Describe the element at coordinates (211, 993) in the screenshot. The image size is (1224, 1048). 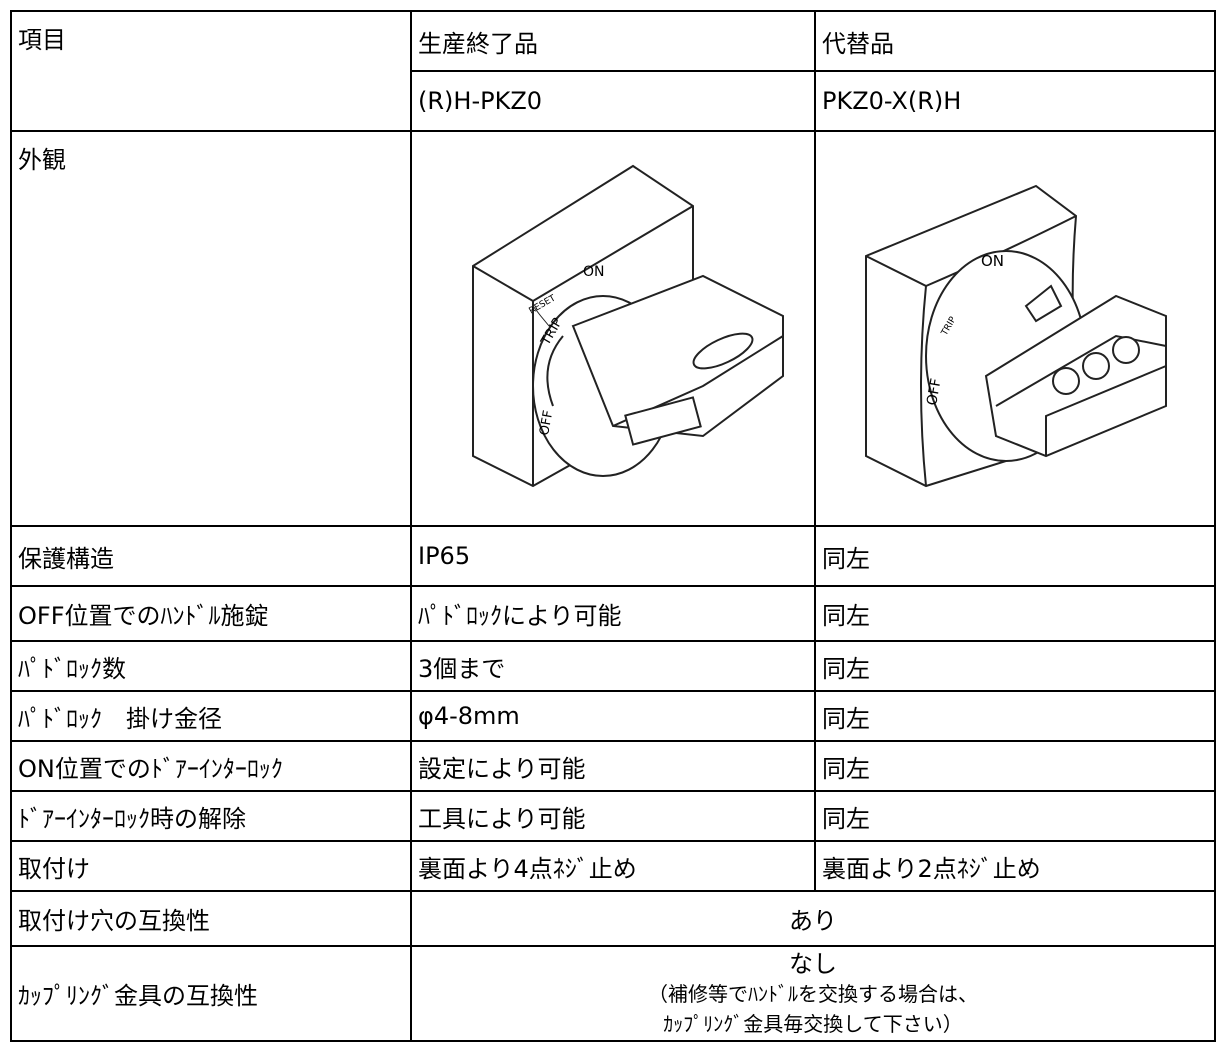
I see `row-label: ｶｯﾌﾟﾘﾝｸﾞ金具の互換性` at that location.